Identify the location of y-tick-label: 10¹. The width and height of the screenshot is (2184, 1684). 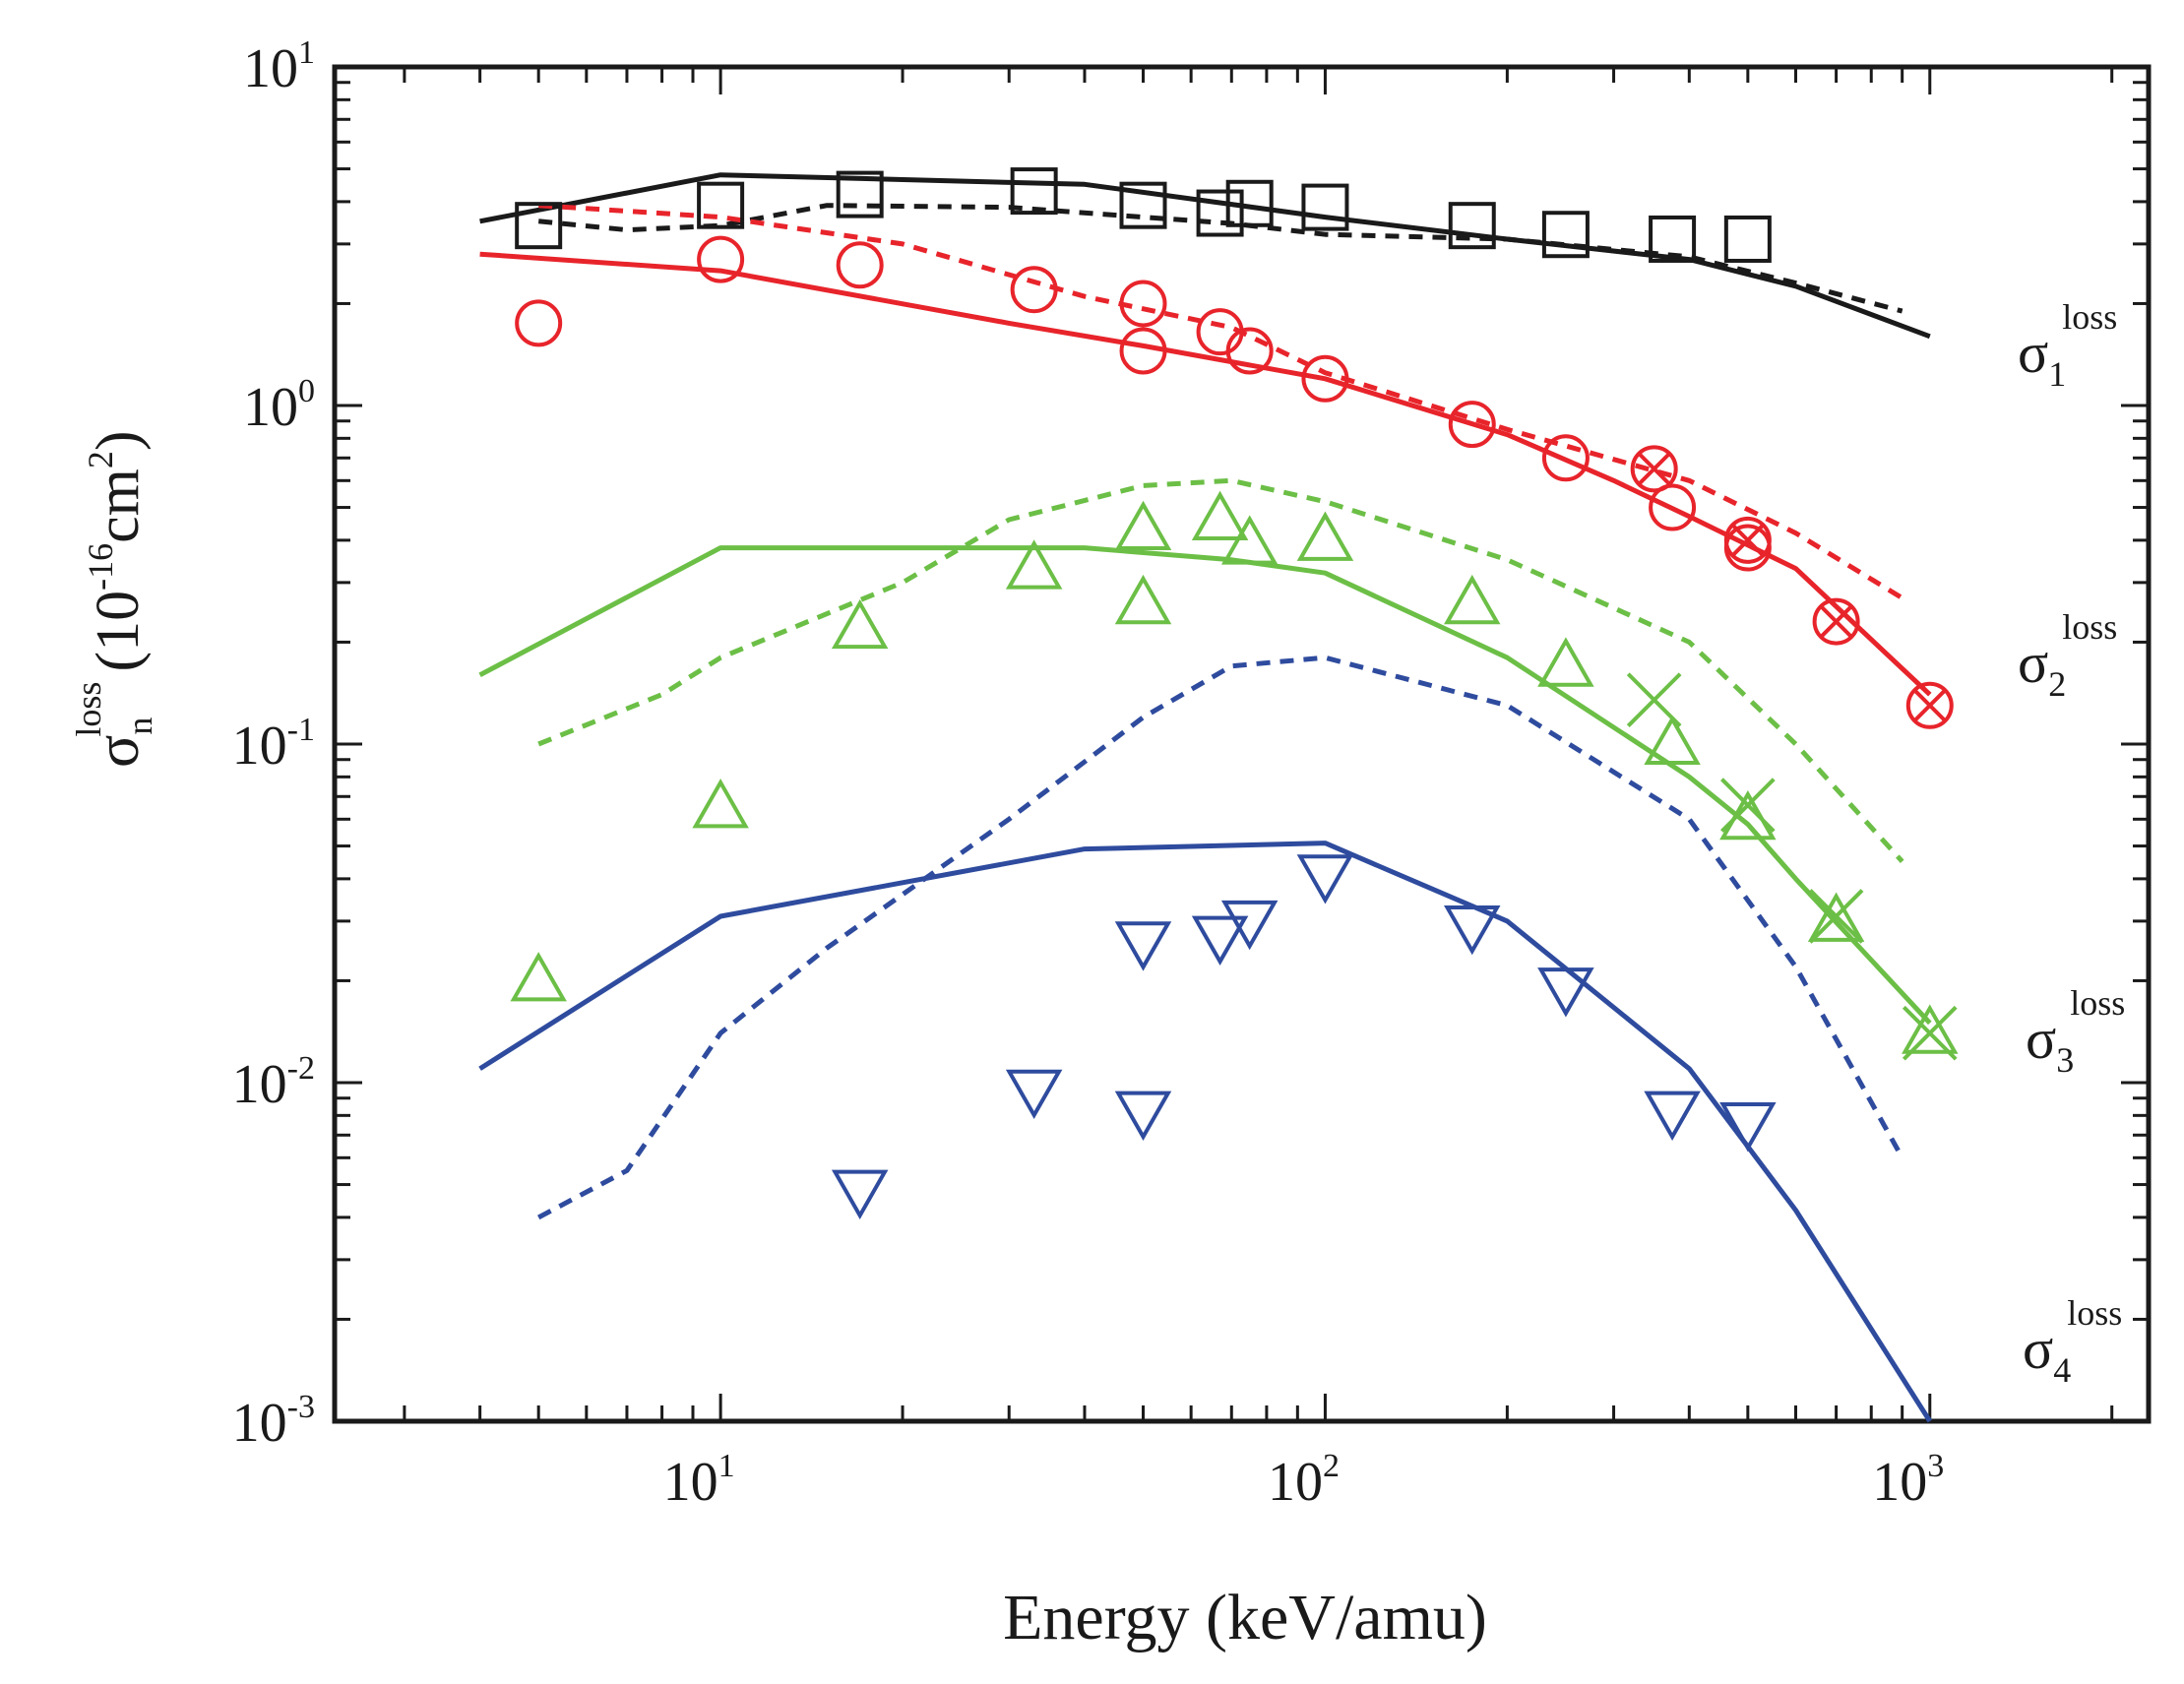
(279, 66).